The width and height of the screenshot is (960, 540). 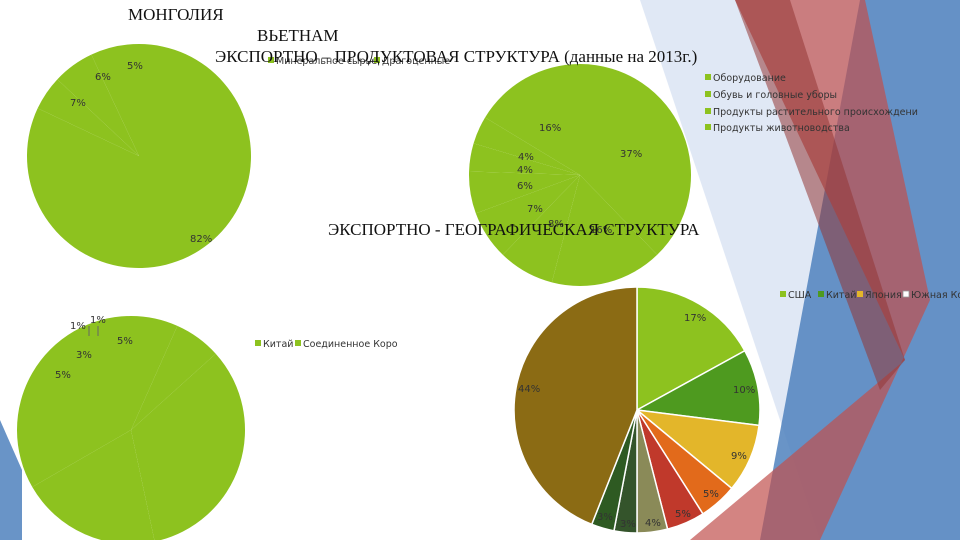 I want to click on data-label: 44%, so click(x=529, y=389).